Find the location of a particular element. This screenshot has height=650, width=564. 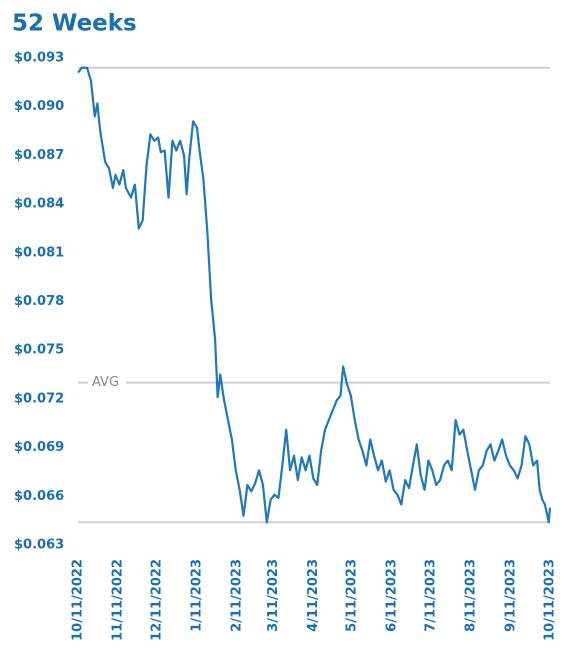

y-tick-label: $0.090 is located at coordinates (39, 106).